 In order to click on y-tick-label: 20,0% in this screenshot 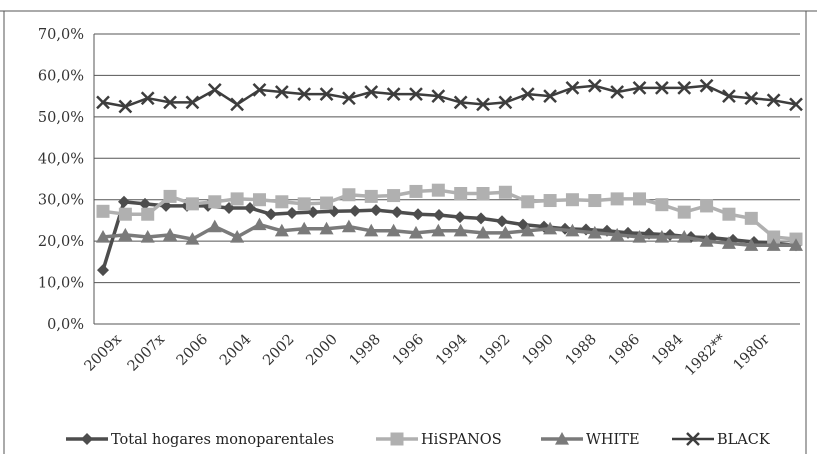, I will do `click(61, 242)`.